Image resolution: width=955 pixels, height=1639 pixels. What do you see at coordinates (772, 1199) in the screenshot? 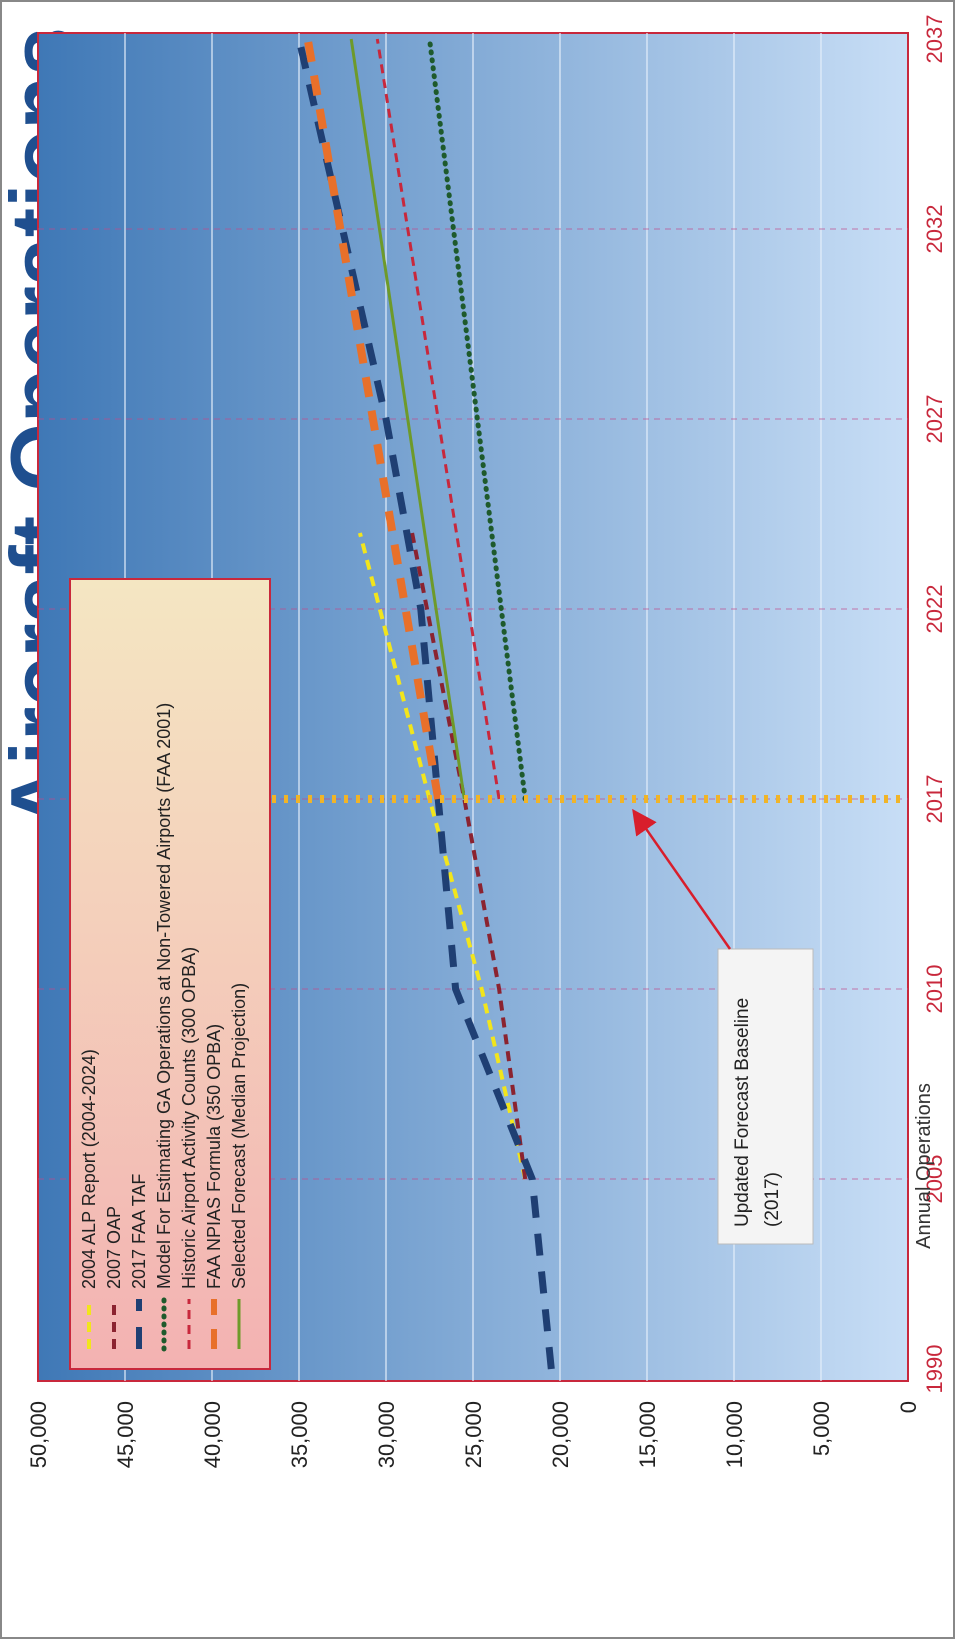
I see `annotation-text-line2: (2017)` at bounding box center [772, 1199].